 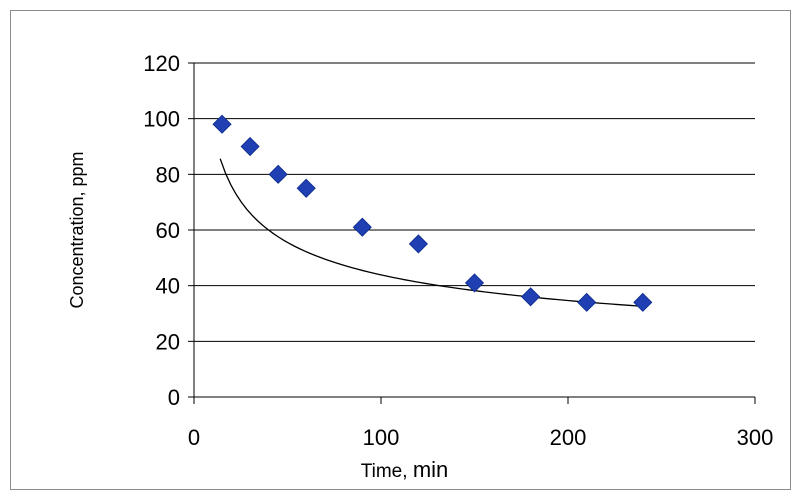 I want to click on y-tick-label-80: 80, so click(x=168, y=174).